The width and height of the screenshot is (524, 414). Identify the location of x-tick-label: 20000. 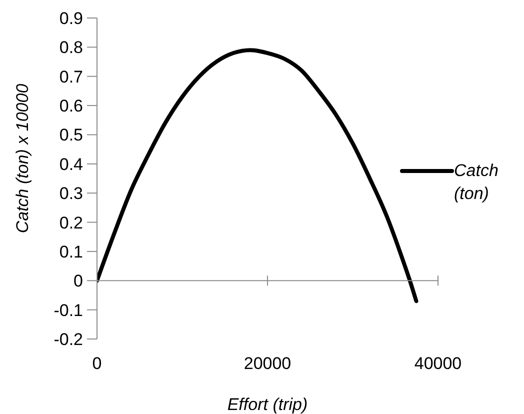
(268, 363).